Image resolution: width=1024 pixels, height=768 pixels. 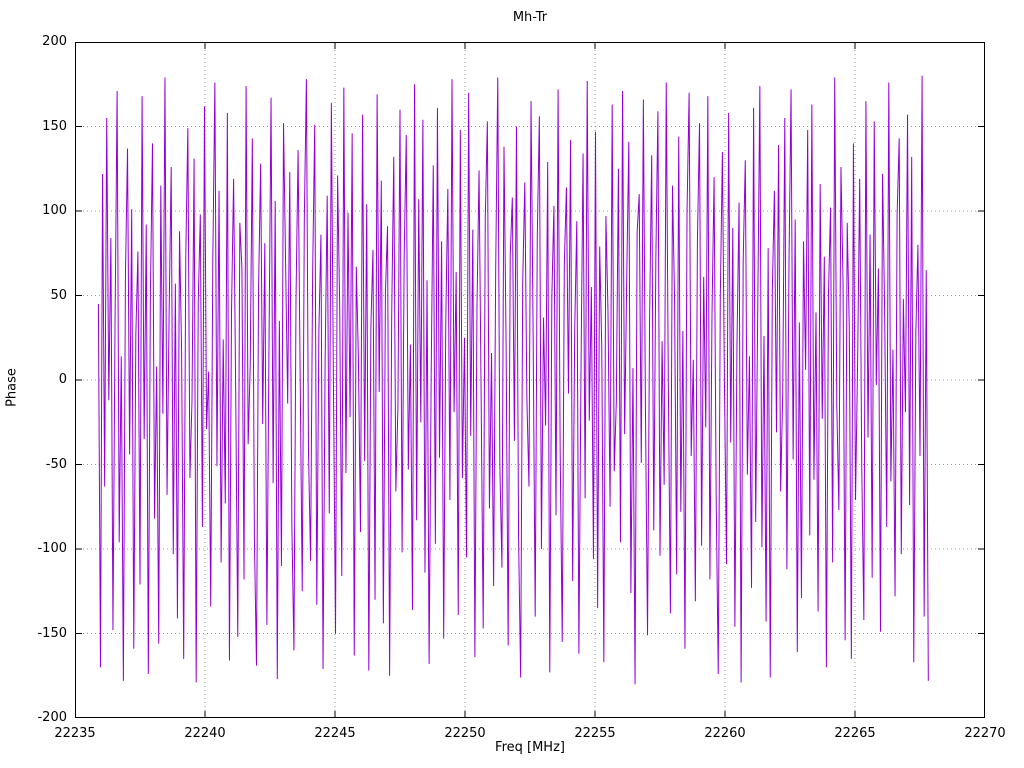 I want to click on y-tick-label: 150, so click(x=54, y=126).